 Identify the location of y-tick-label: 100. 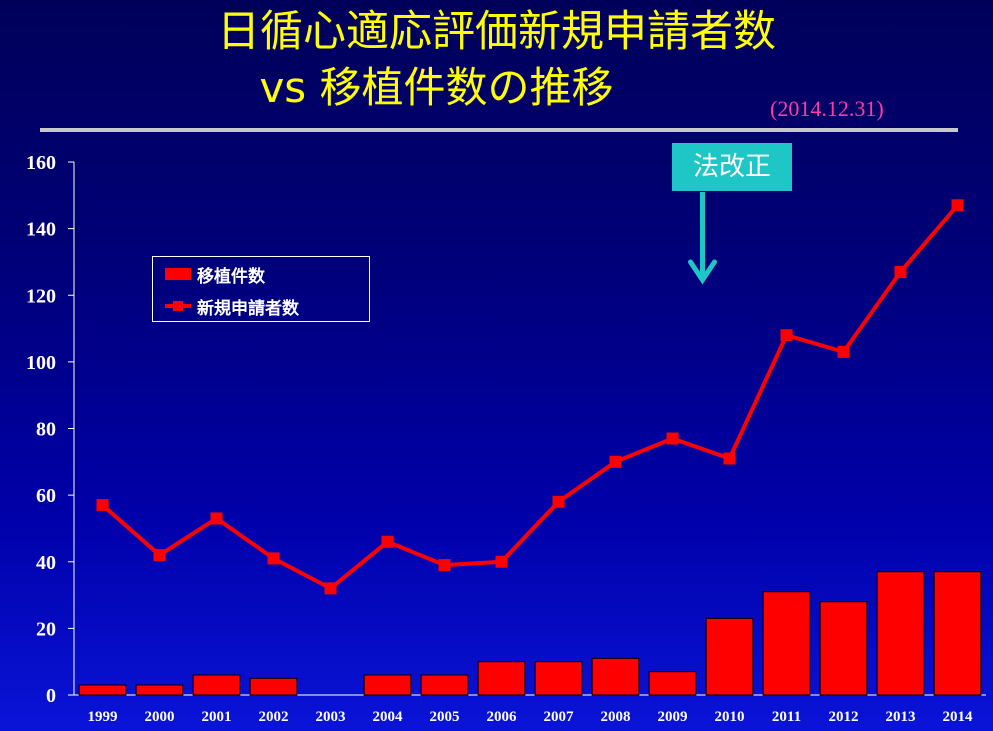
(41, 363).